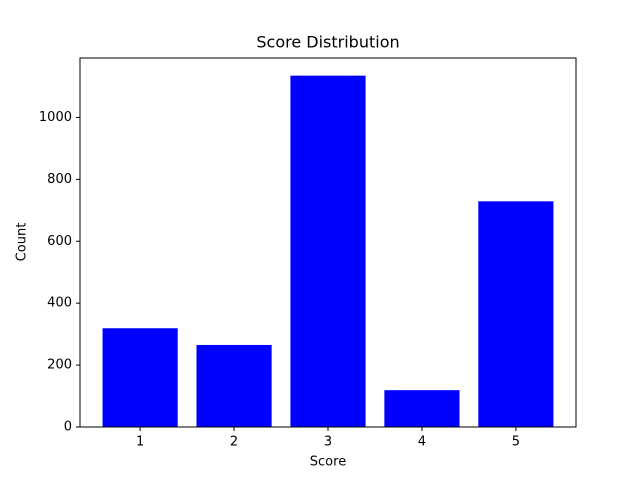 Image resolution: width=640 pixels, height=480 pixels. Describe the element at coordinates (328, 462) in the screenshot. I see `x-axis-label: Score` at that location.